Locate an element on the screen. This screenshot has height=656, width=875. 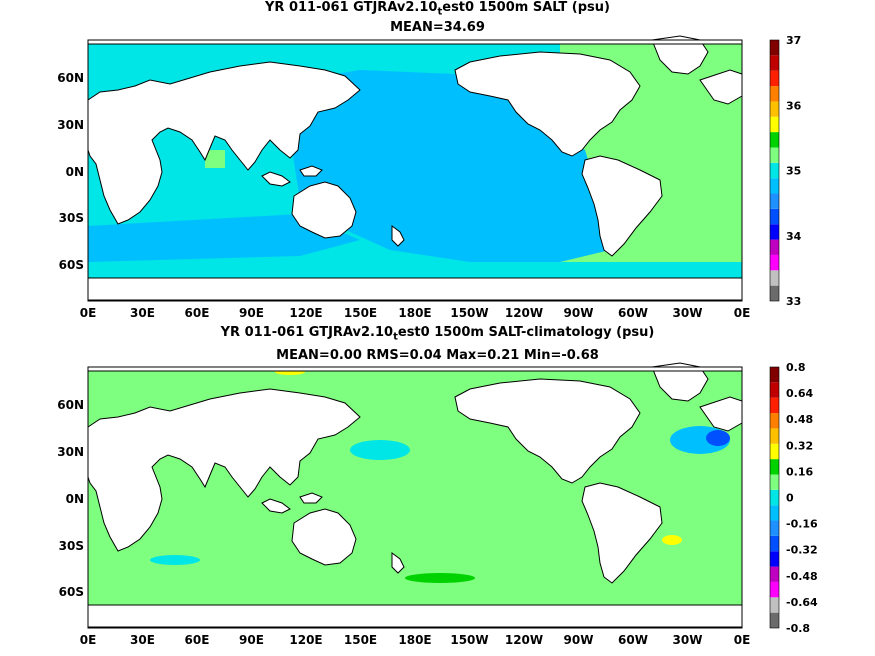
panel1-xtick-9: 90W is located at coordinates (579, 313).